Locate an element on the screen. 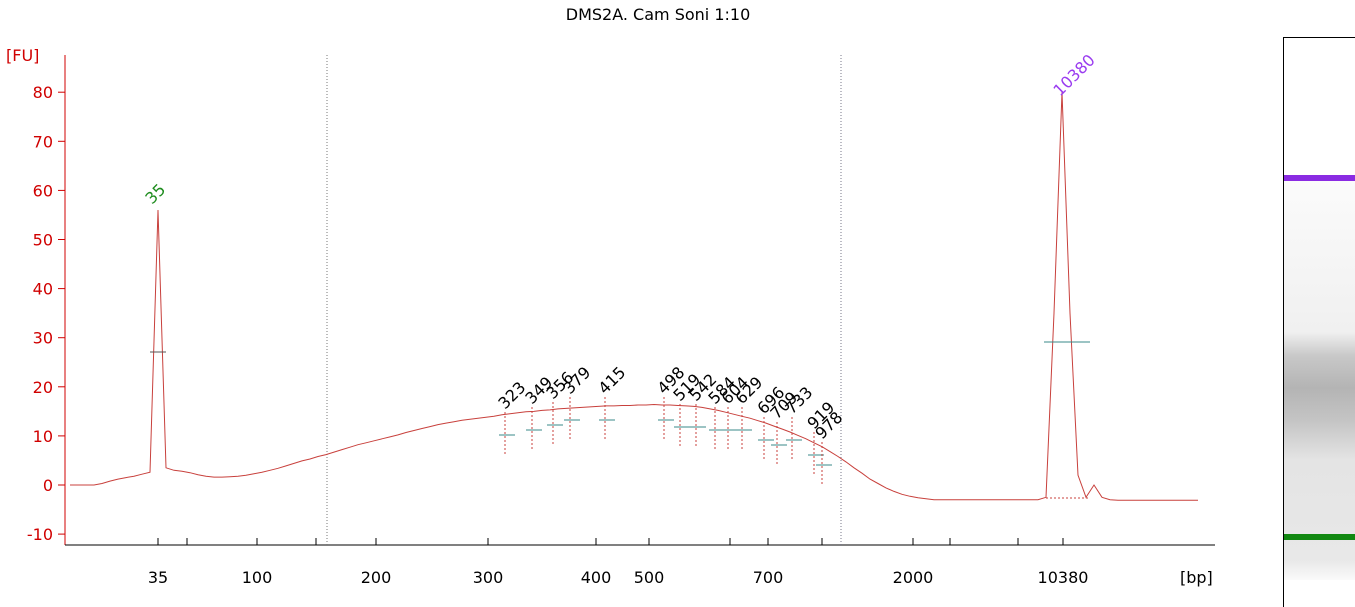 The width and height of the screenshot is (1355, 607). x-tick-label: 300 is located at coordinates (488, 577).